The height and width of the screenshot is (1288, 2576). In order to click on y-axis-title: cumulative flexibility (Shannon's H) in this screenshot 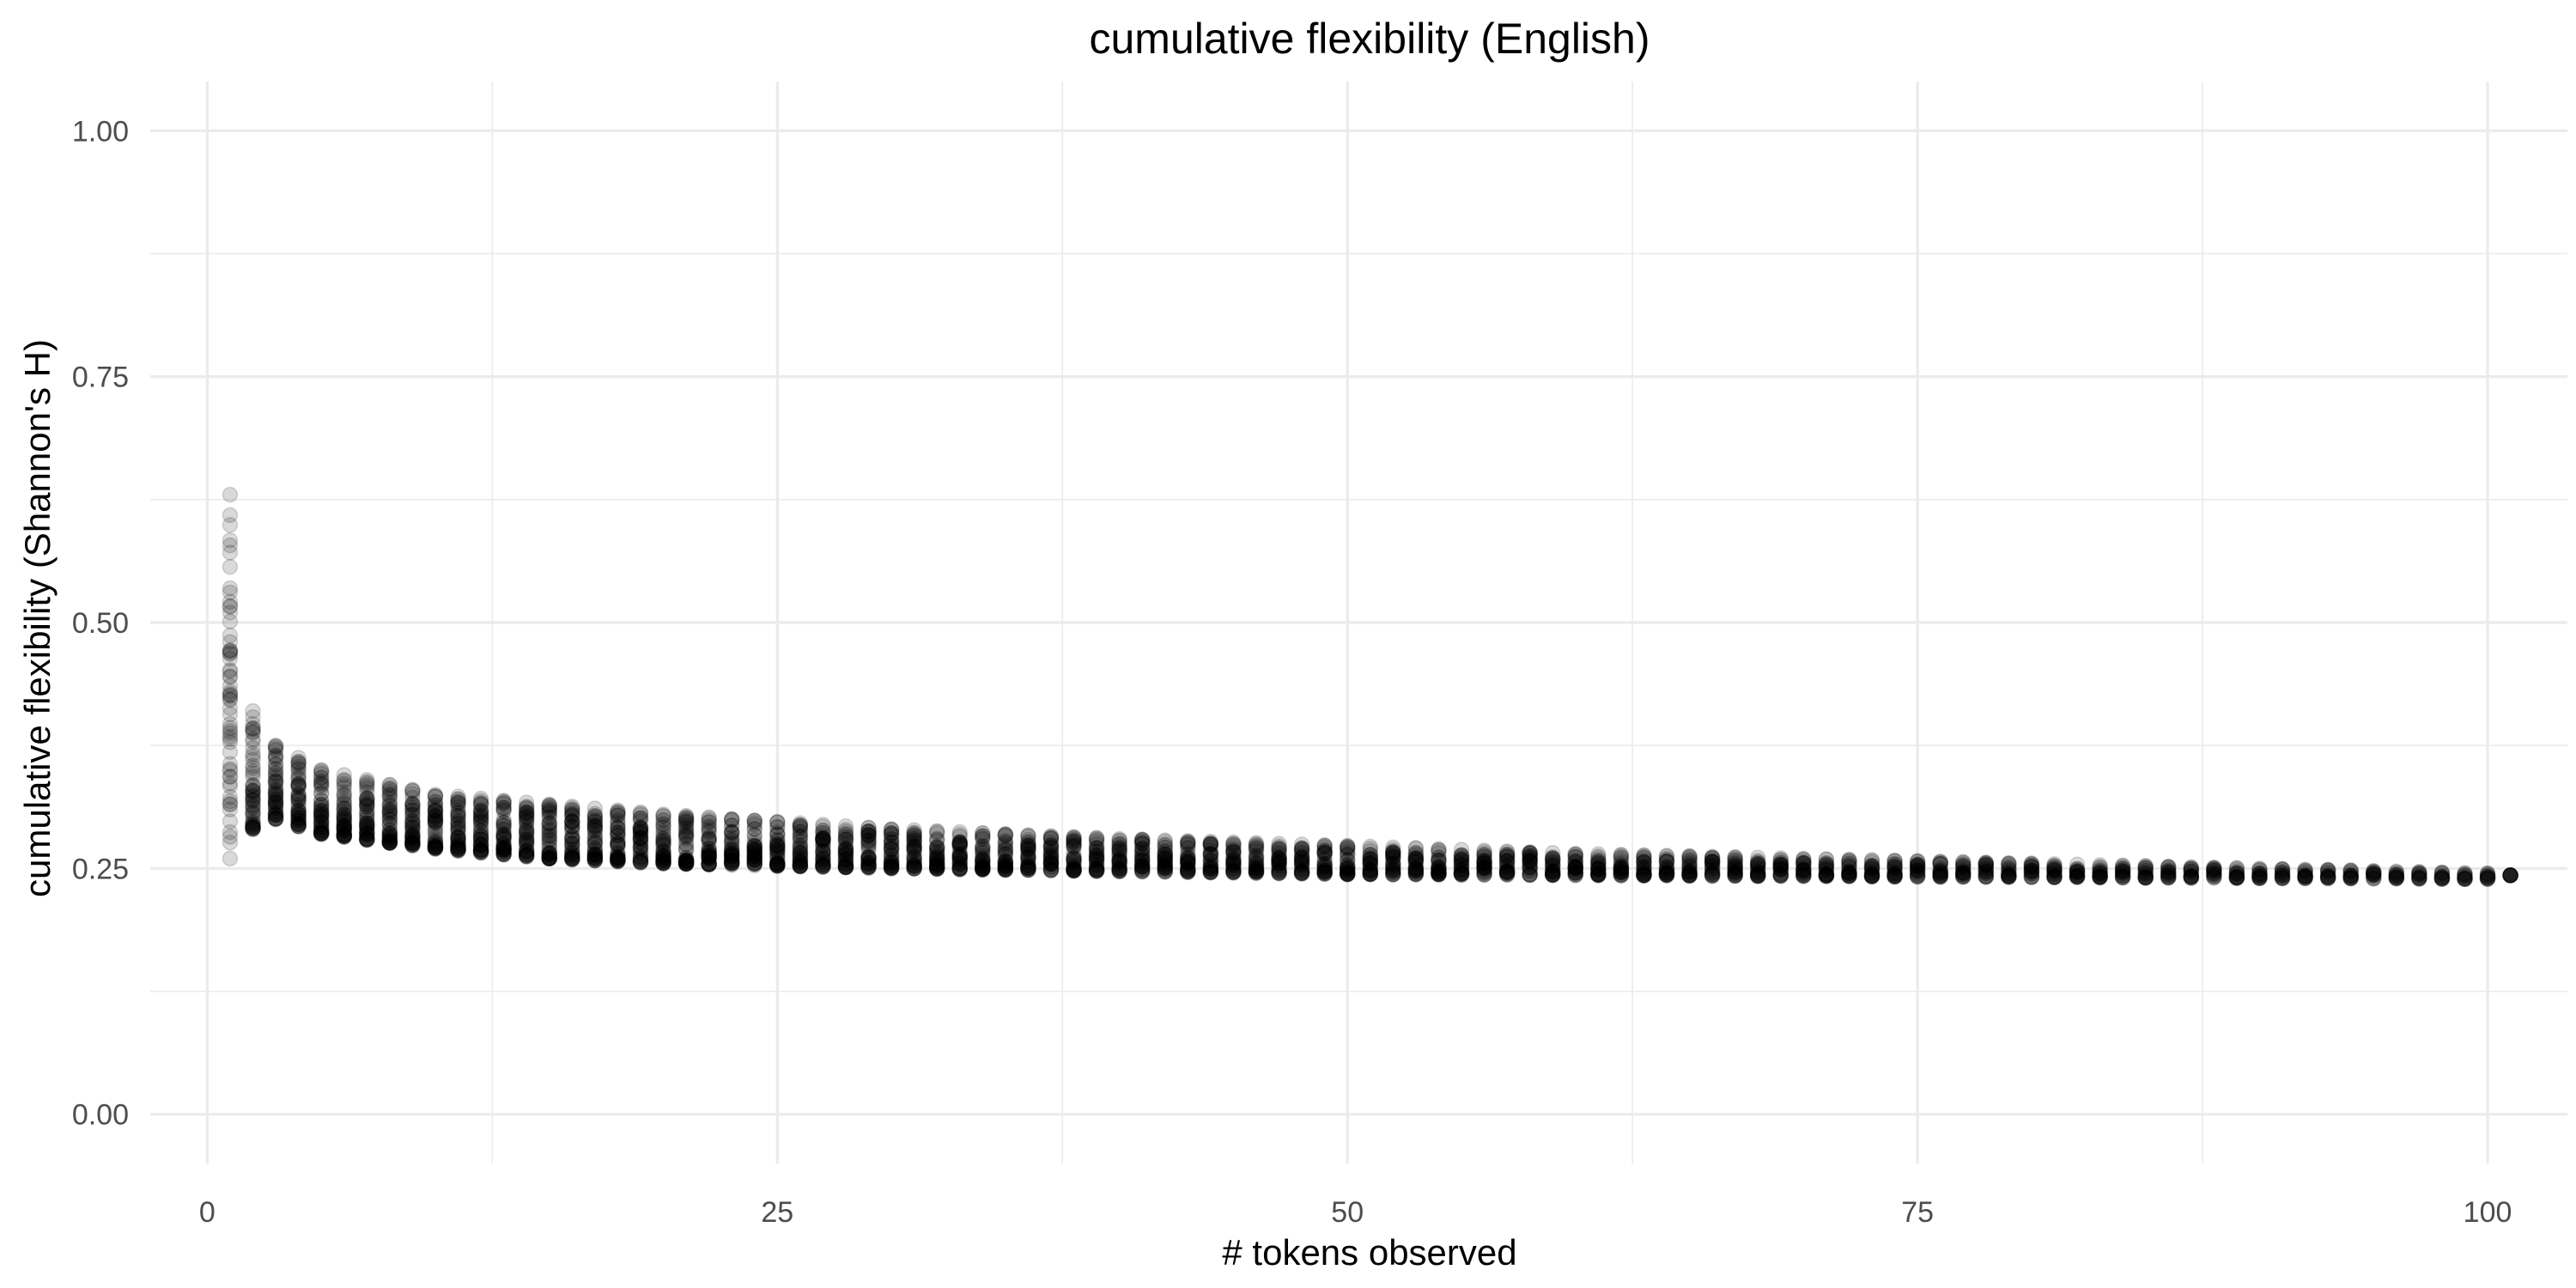, I will do `click(37, 618)`.